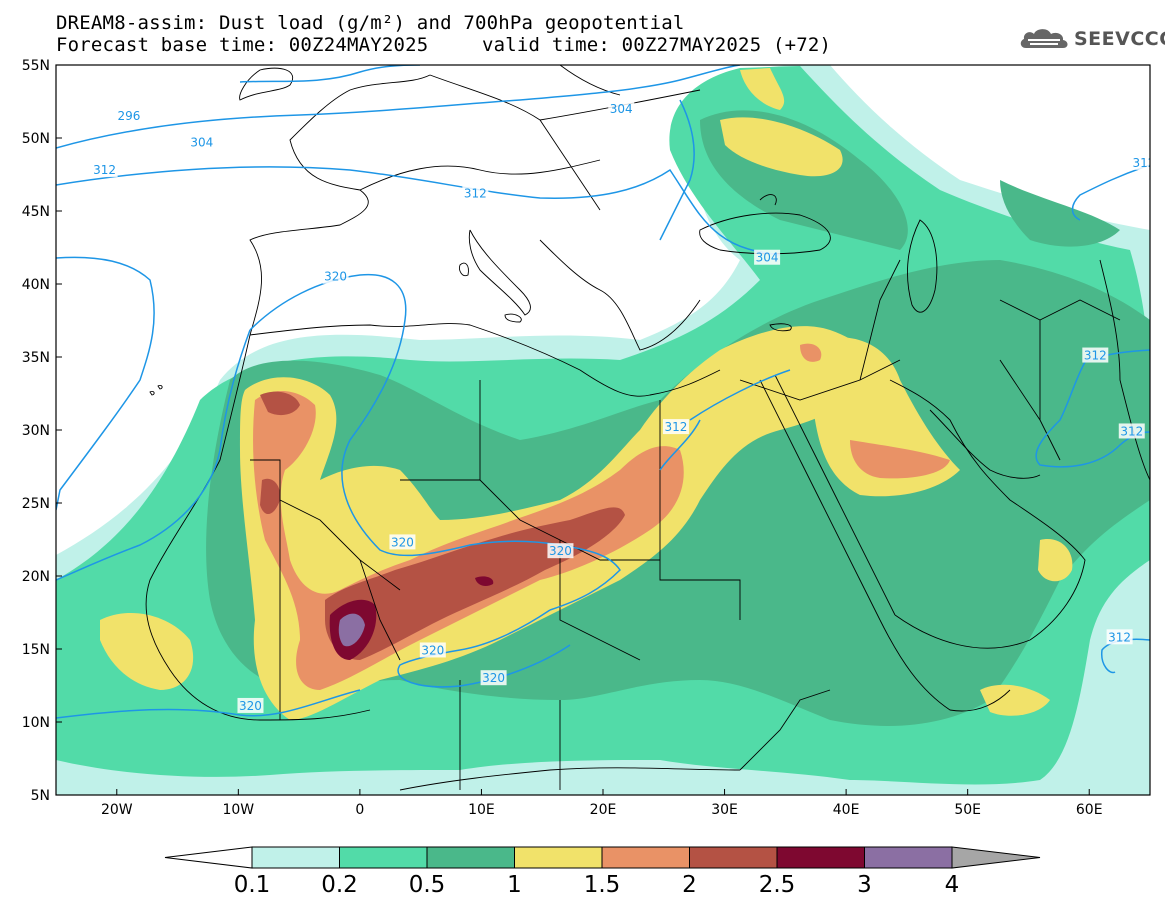 The image size is (1165, 907). I want to click on colorbar-level-label: 0.1, so click(252, 885).